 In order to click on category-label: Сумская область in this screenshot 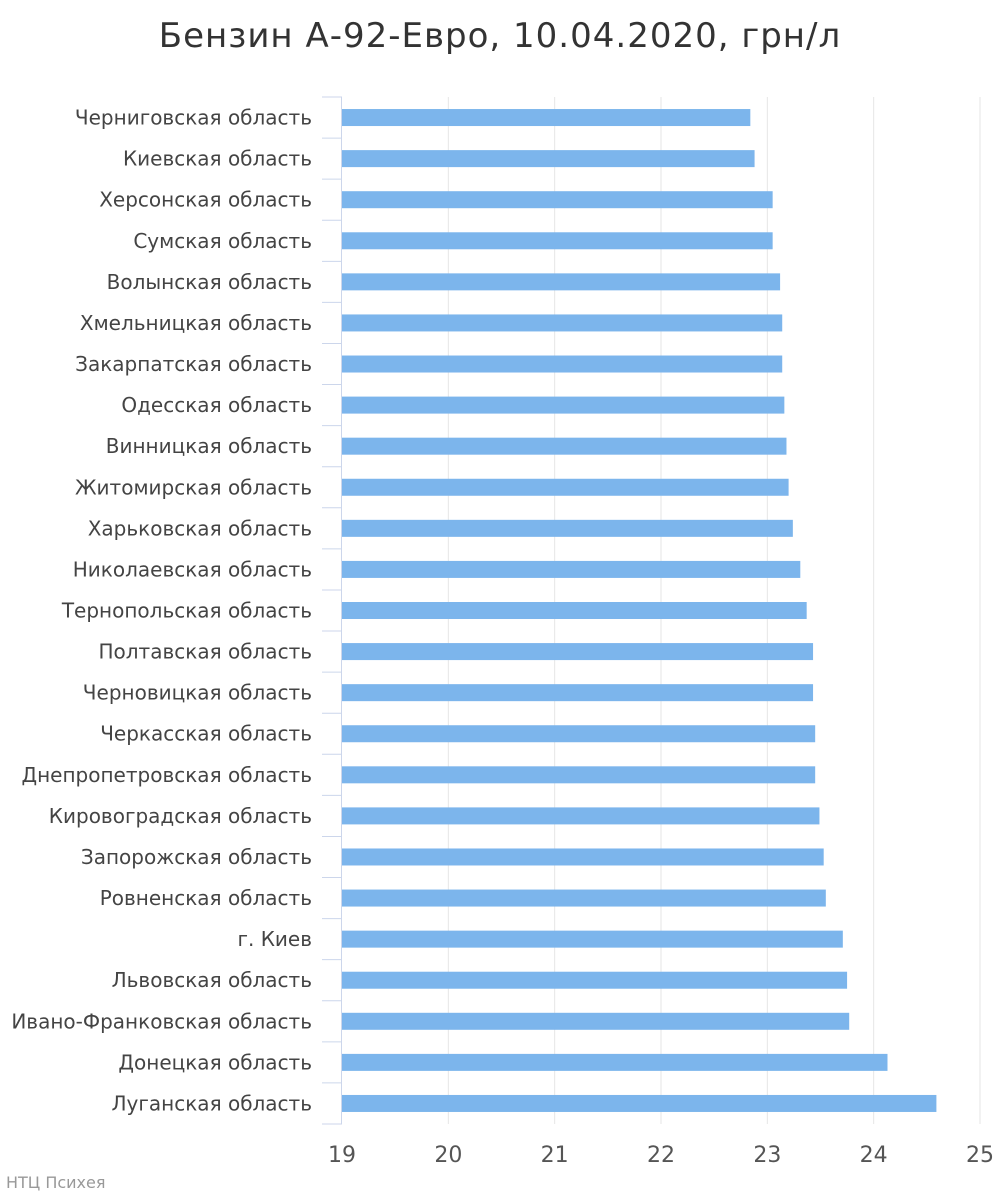, I will do `click(222, 241)`.